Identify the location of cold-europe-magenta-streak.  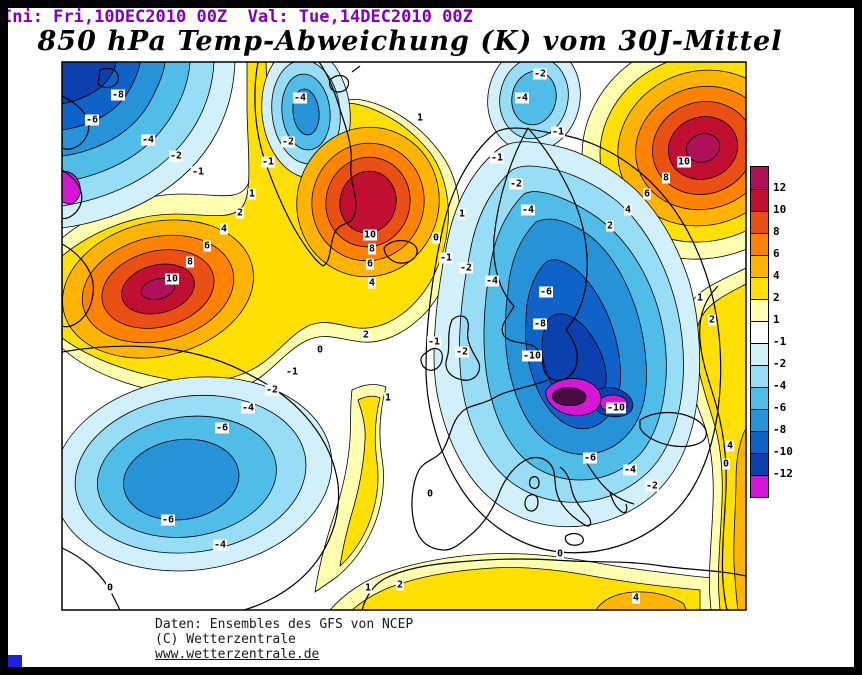
(614, 403).